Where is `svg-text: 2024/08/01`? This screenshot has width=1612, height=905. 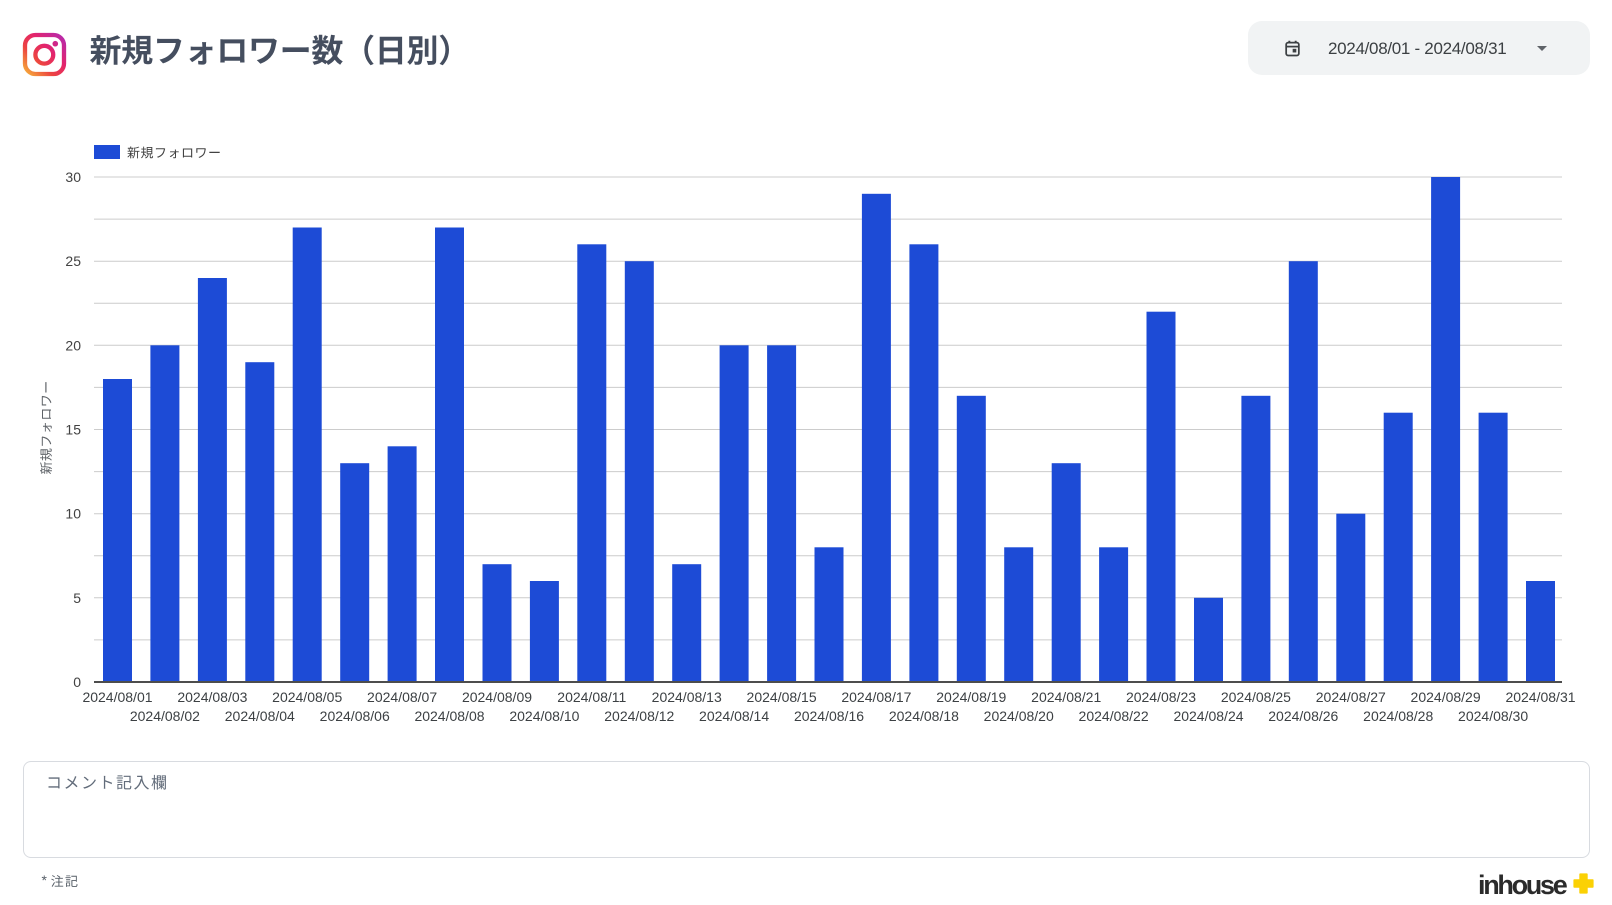 svg-text: 2024/08/01 is located at coordinates (117, 697).